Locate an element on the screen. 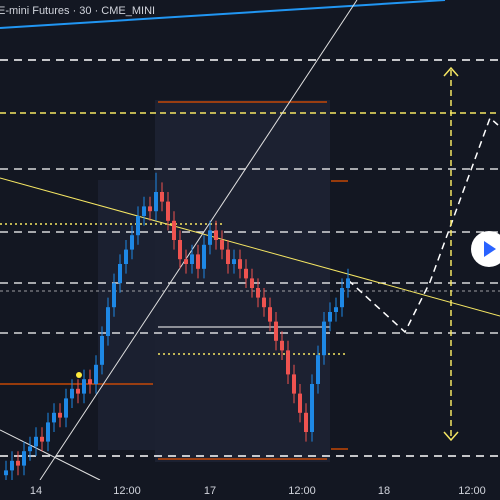 The image size is (500, 500). x-tick-label: 18 is located at coordinates (384, 491).